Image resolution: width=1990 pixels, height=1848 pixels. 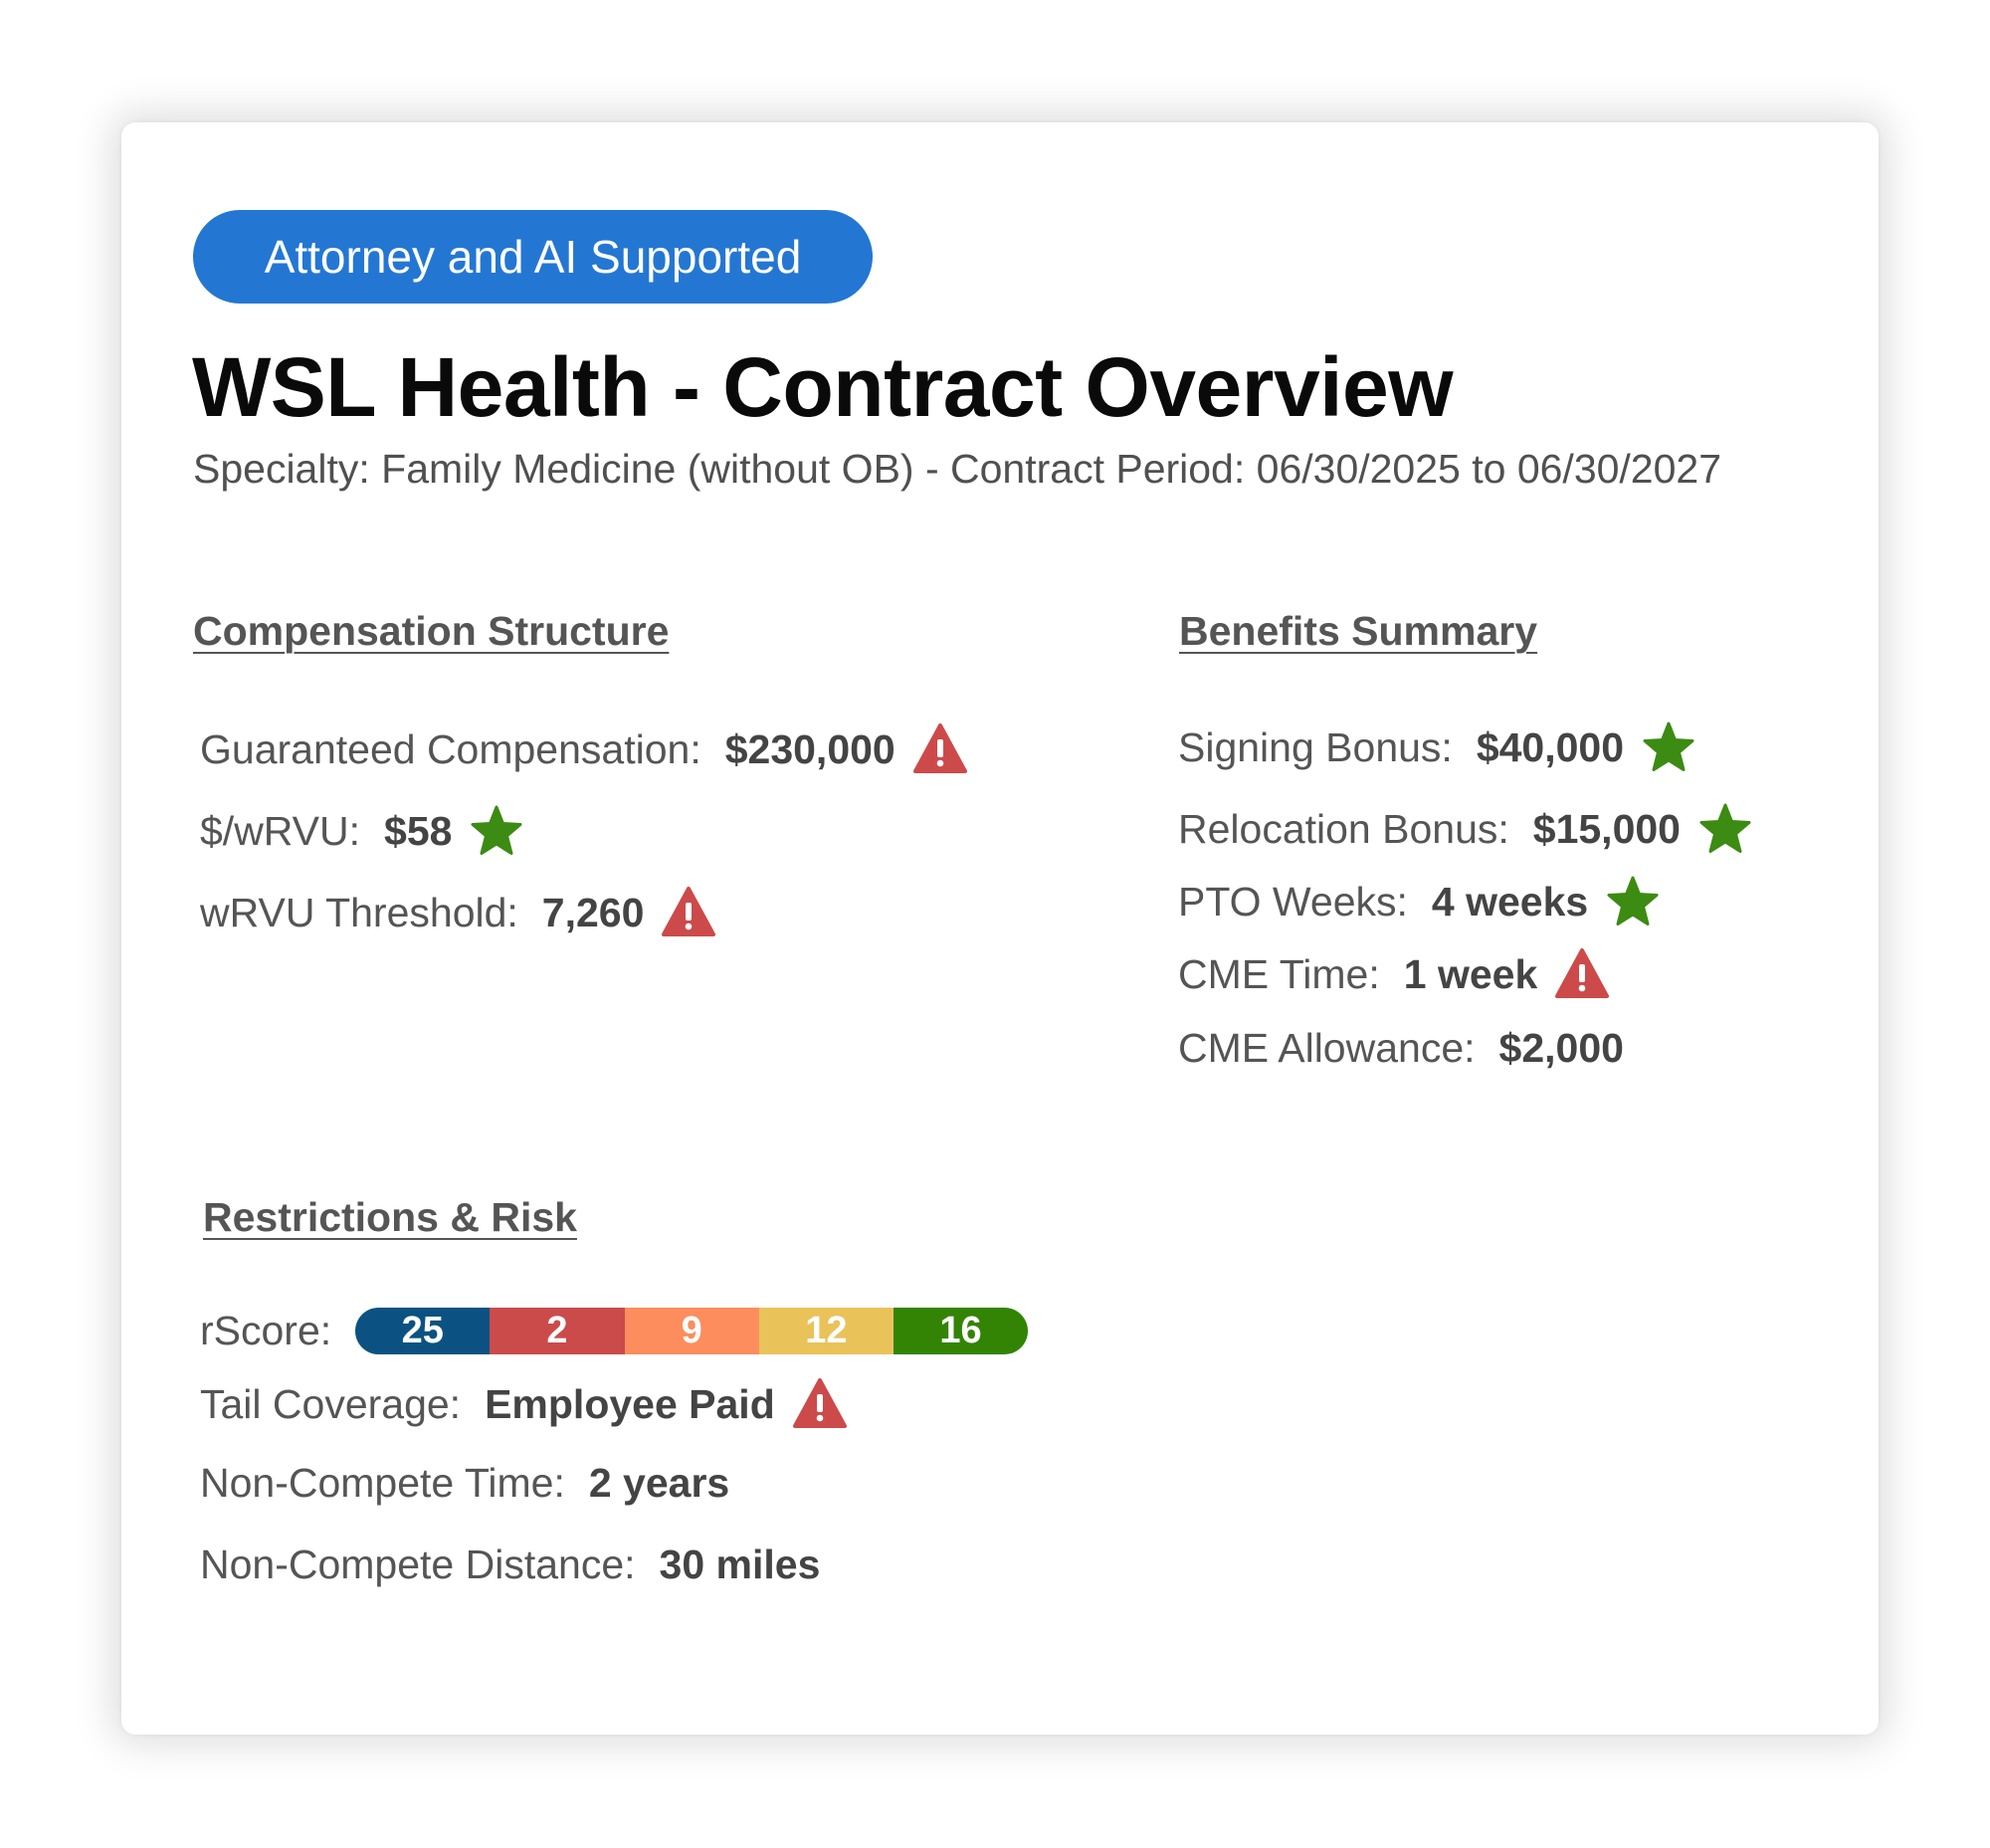 I want to click on item-label: Non-Compete Distance:, so click(x=418, y=1563).